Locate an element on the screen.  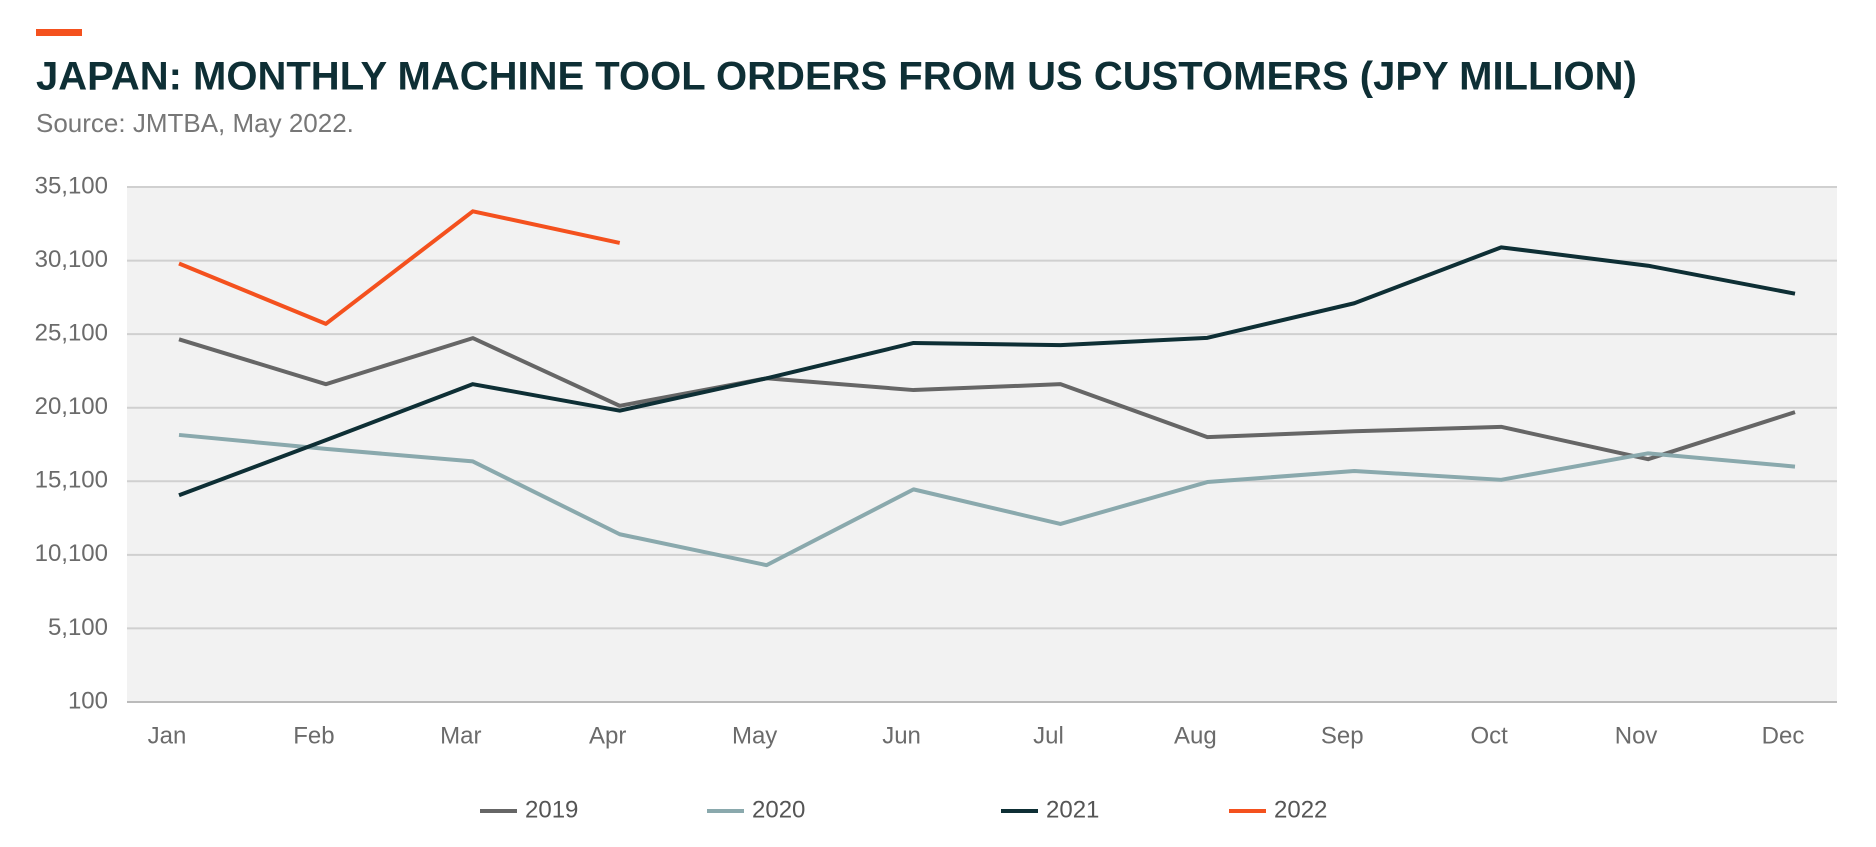
y-tick-label: 30,100 is located at coordinates (71, 259).